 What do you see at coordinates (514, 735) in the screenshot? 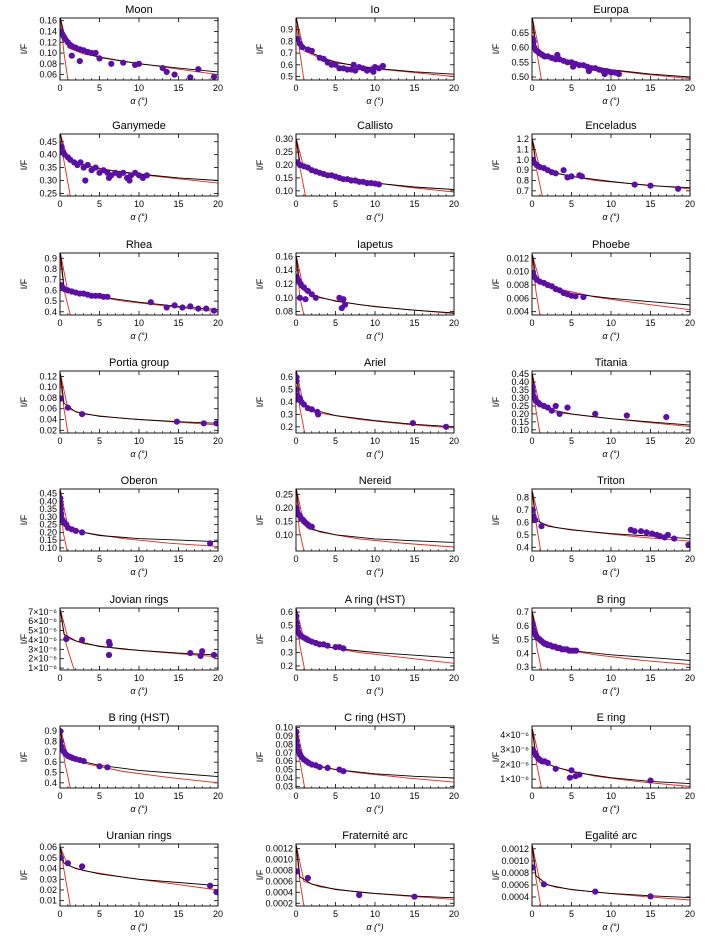
I see `y-tick-label: 4×10⁻⁶` at bounding box center [514, 735].